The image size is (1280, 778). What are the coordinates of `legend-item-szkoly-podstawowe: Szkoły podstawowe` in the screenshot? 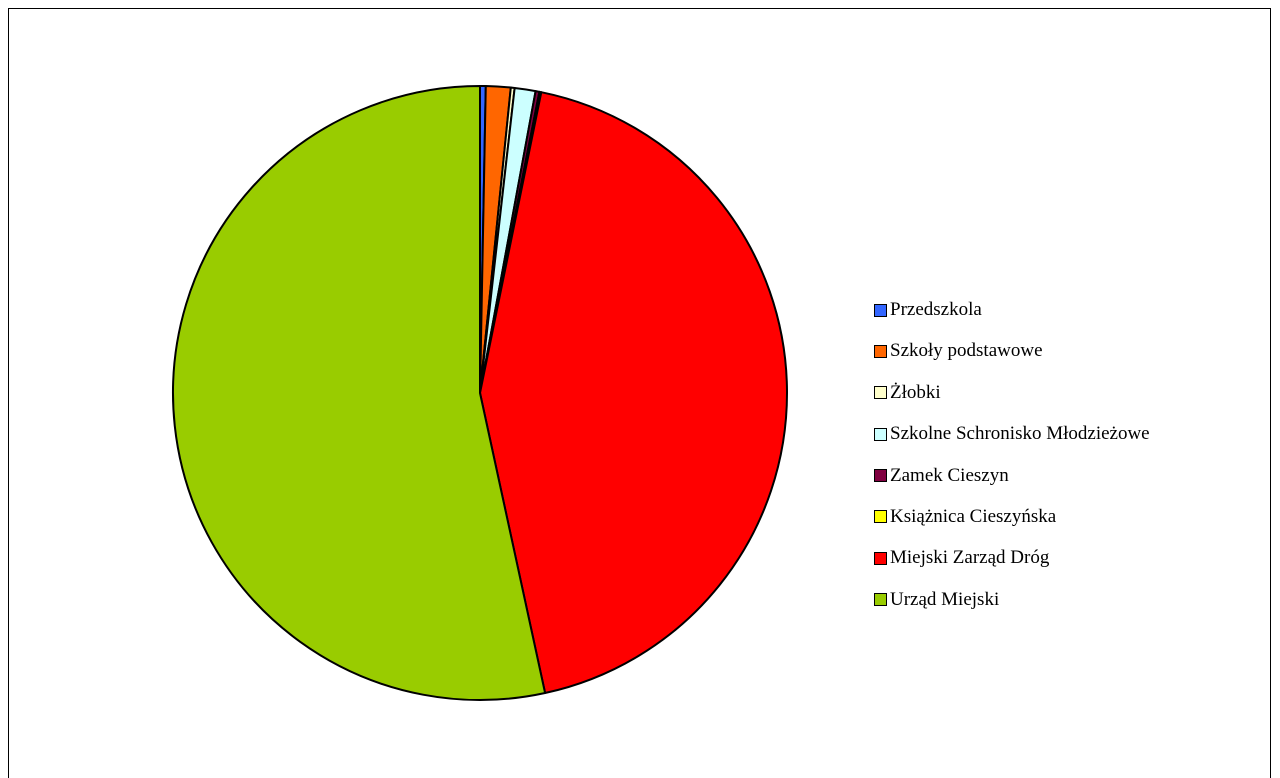 It's located at (1012, 351).